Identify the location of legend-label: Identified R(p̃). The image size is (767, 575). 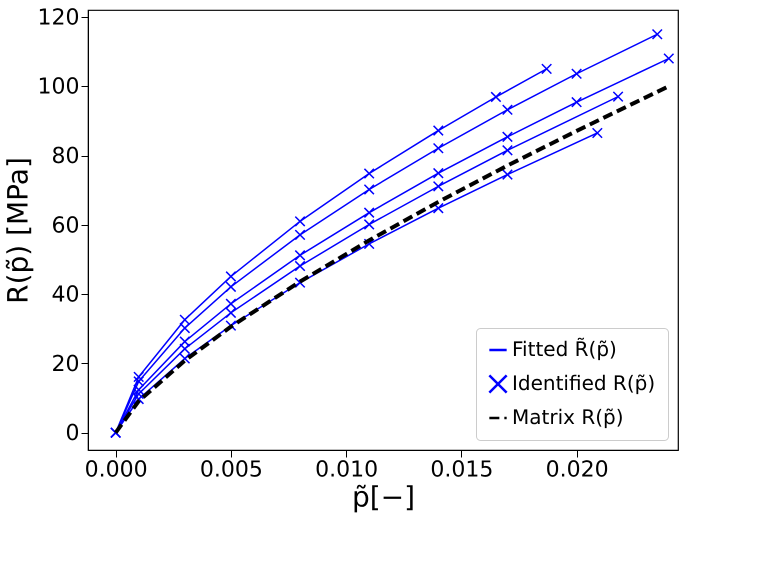
(584, 383).